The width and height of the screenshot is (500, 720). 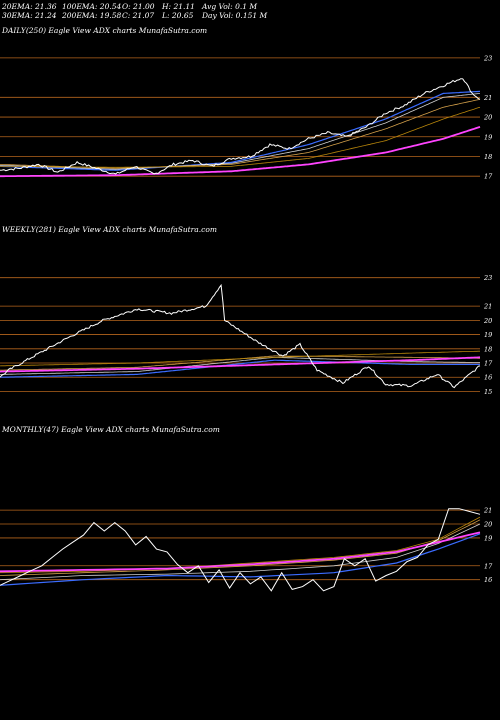 What do you see at coordinates (92, 6) in the screenshot?
I see `stat-100ema: 100EMA: 20.54` at bounding box center [92, 6].